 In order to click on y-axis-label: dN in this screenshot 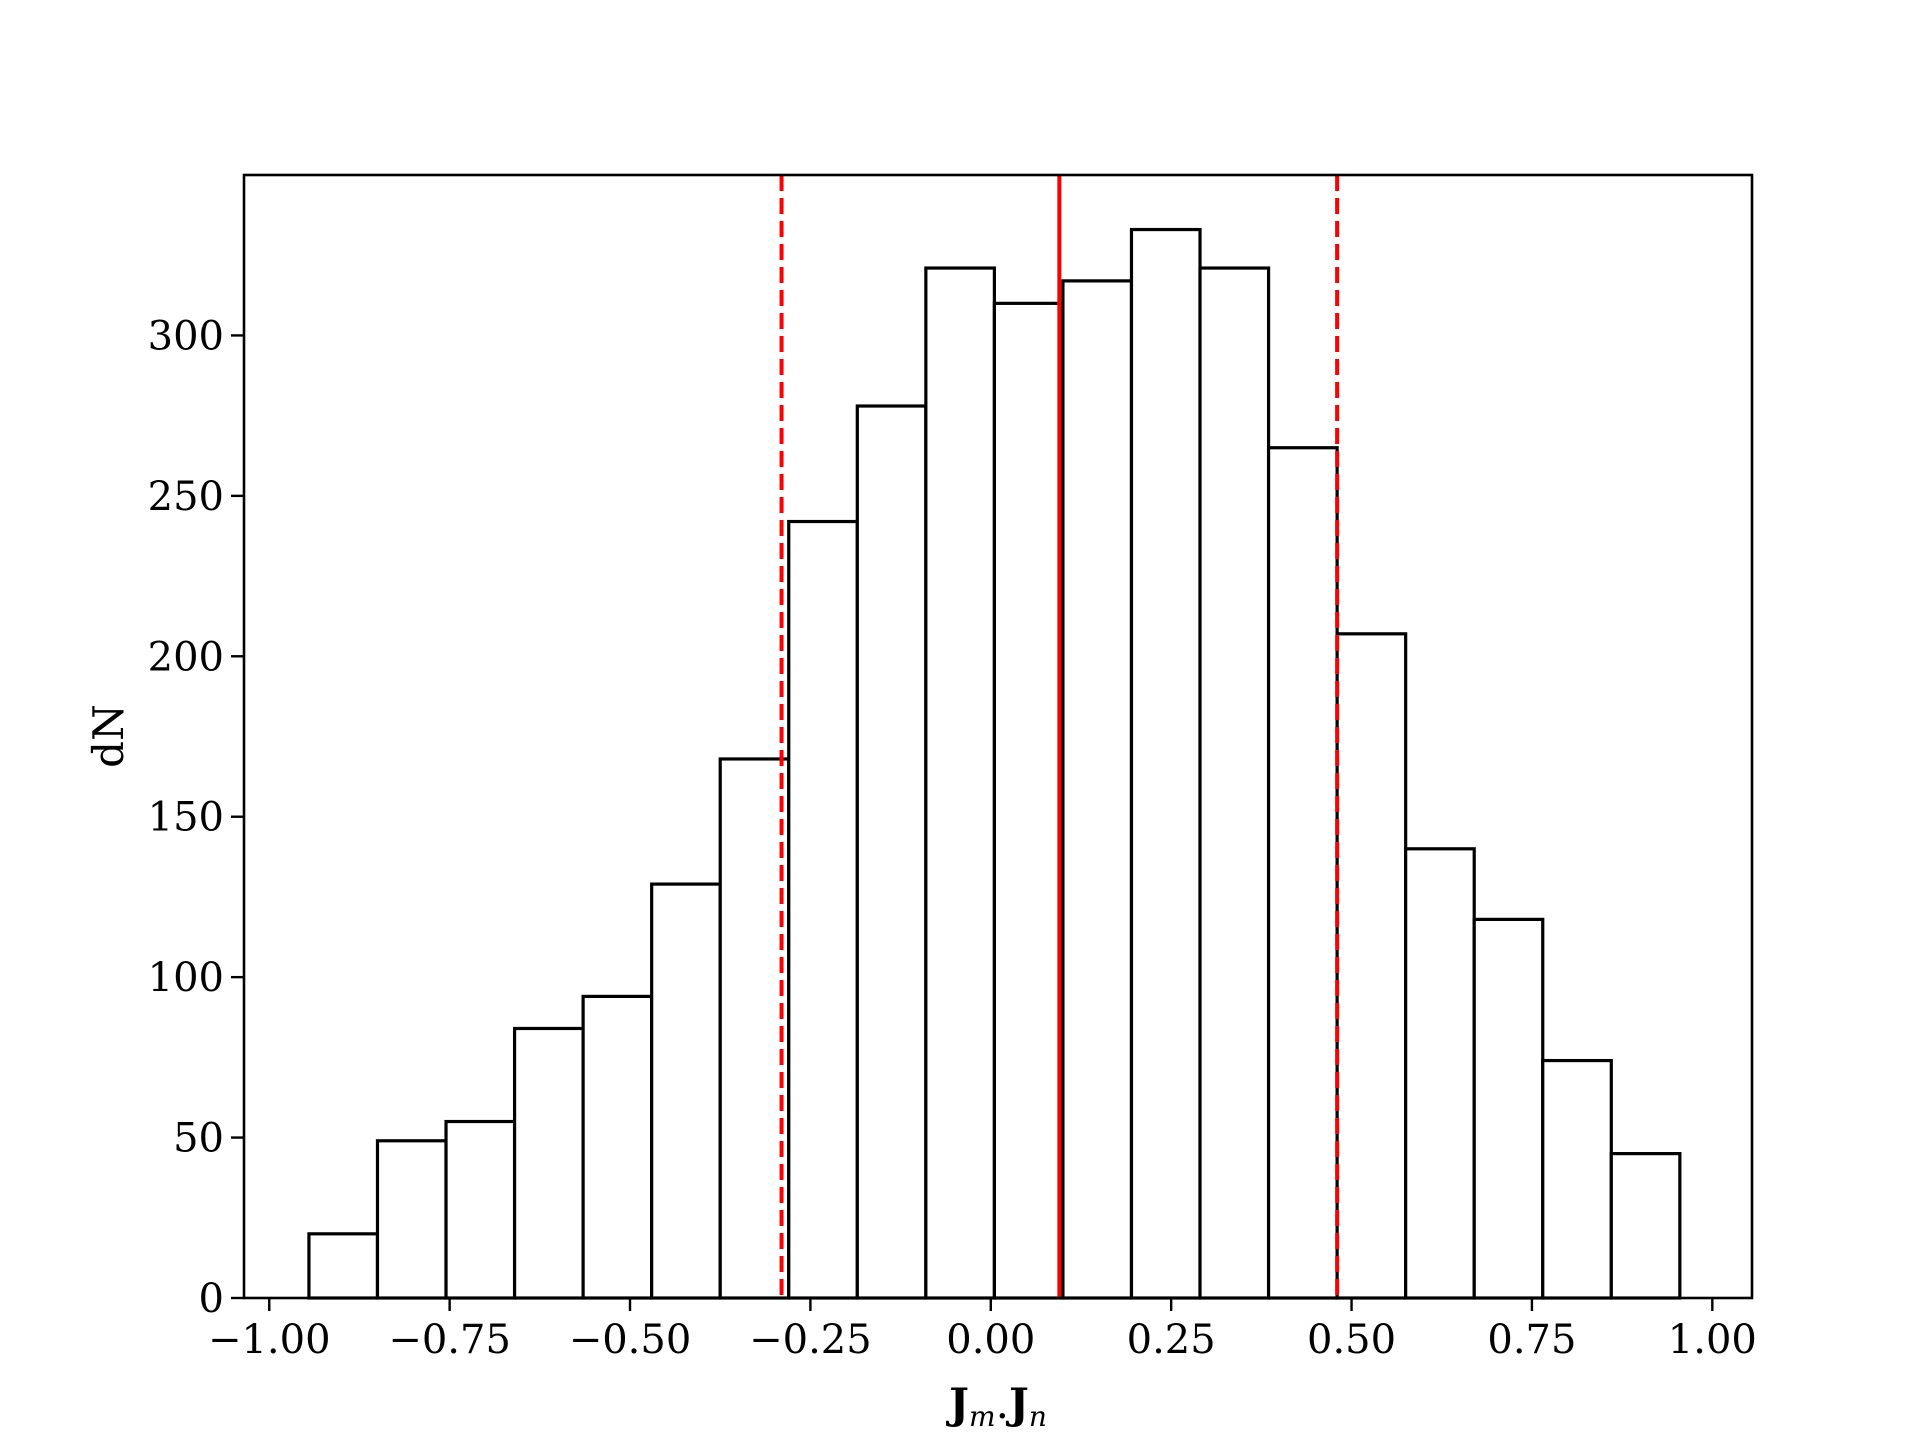, I will do `click(108, 736)`.